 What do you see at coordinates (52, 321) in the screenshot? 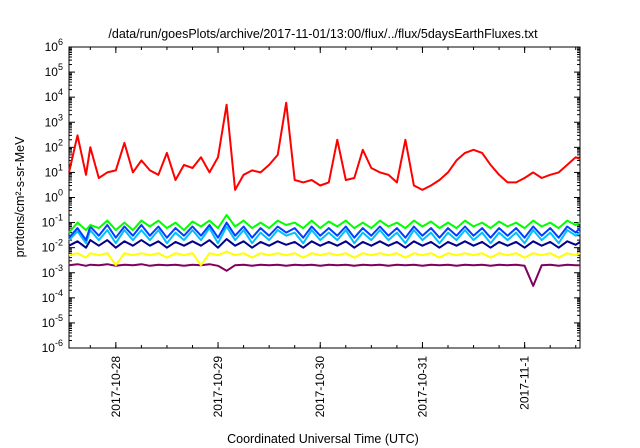
I see `y-tick-label: 10⁻⁵` at bounding box center [52, 321].